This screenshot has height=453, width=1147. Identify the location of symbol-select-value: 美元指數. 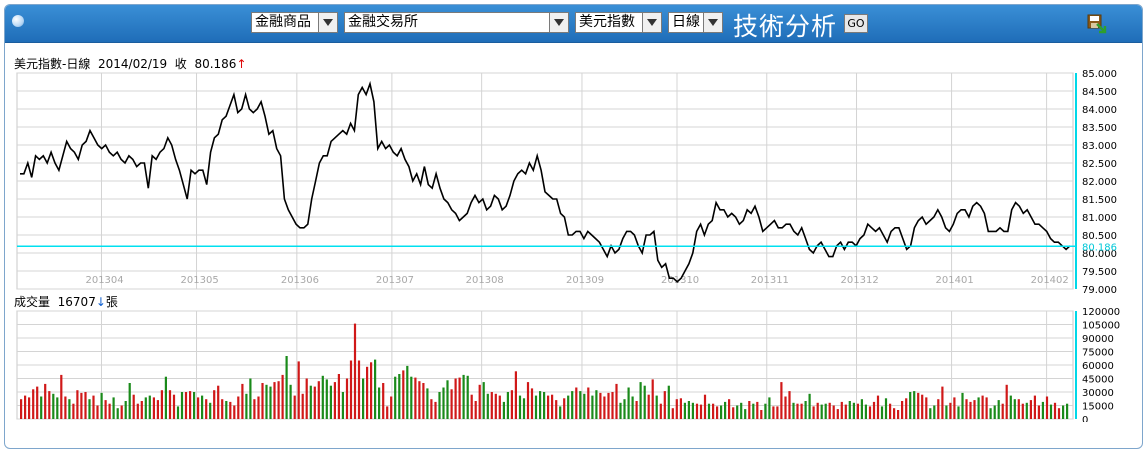
(607, 22).